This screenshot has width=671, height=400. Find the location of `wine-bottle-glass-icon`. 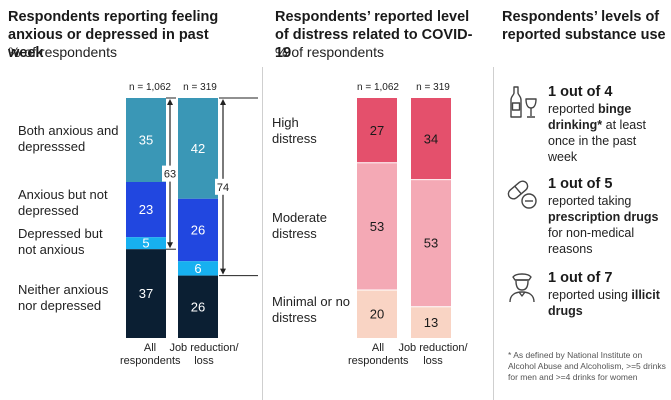

wine-bottle-glass-icon is located at coordinates (523, 102).